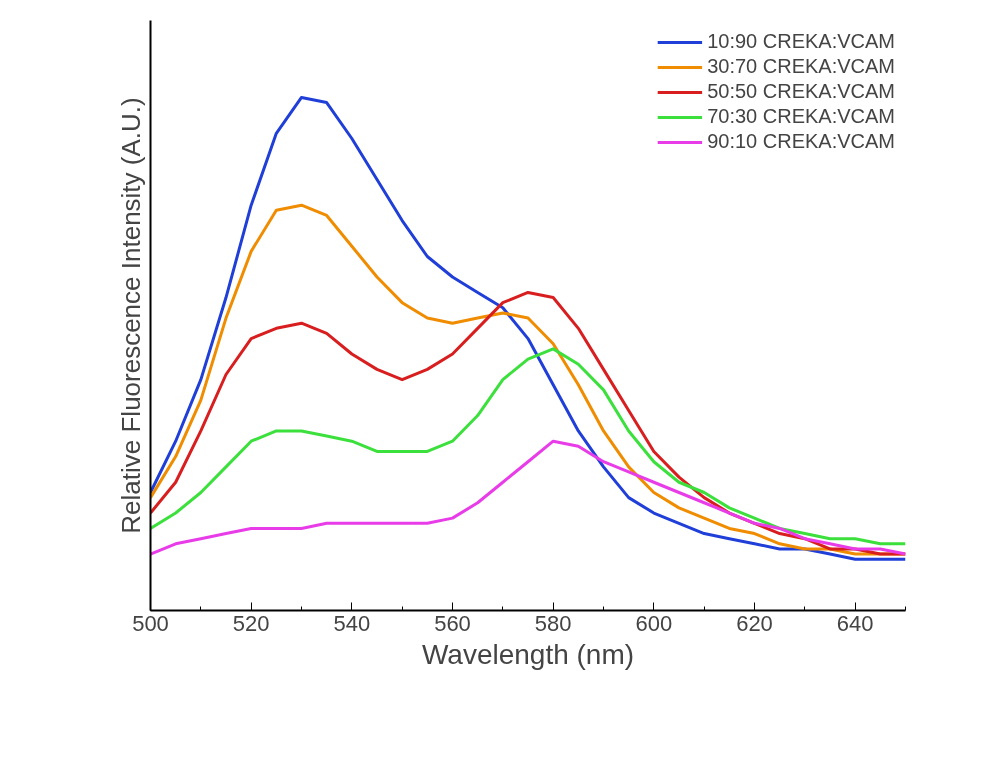 This screenshot has height=757, width=1006. Describe the element at coordinates (801, 116) in the screenshot. I see `legend-label: 70:30 CREKA:VCAM` at that location.